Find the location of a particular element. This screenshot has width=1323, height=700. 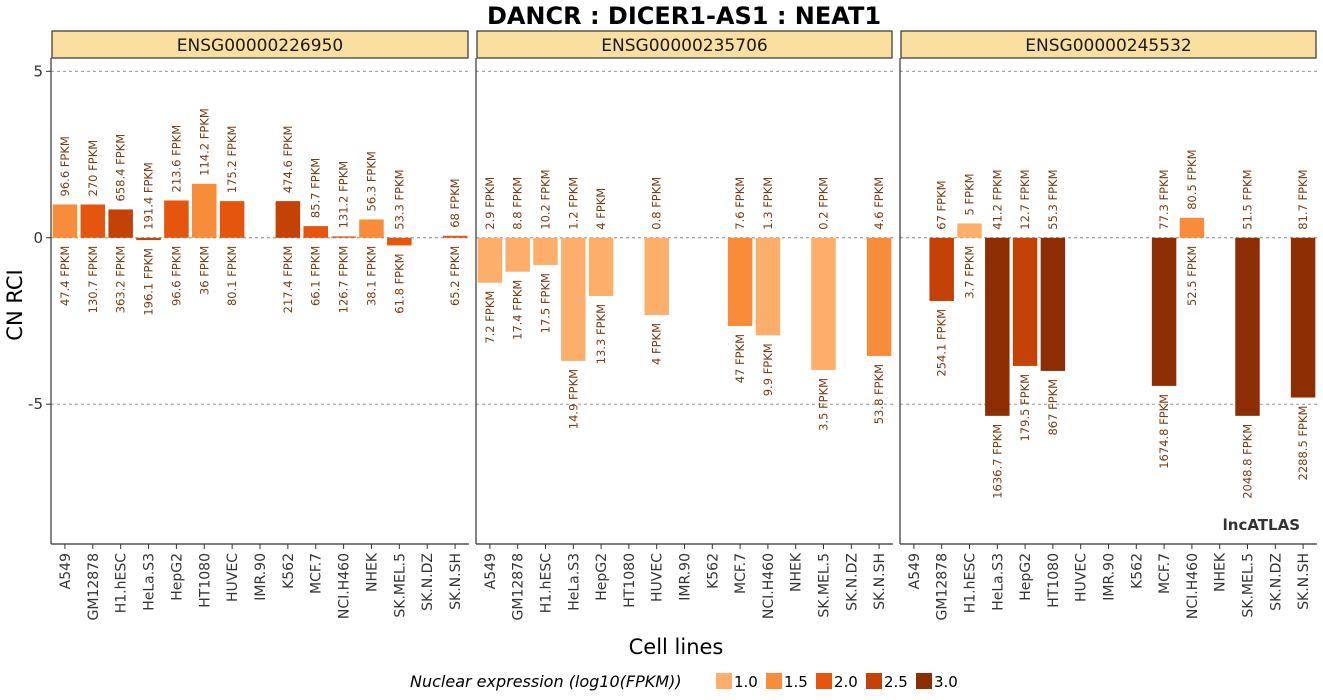

x-tick-label: A549 is located at coordinates (915, 571).